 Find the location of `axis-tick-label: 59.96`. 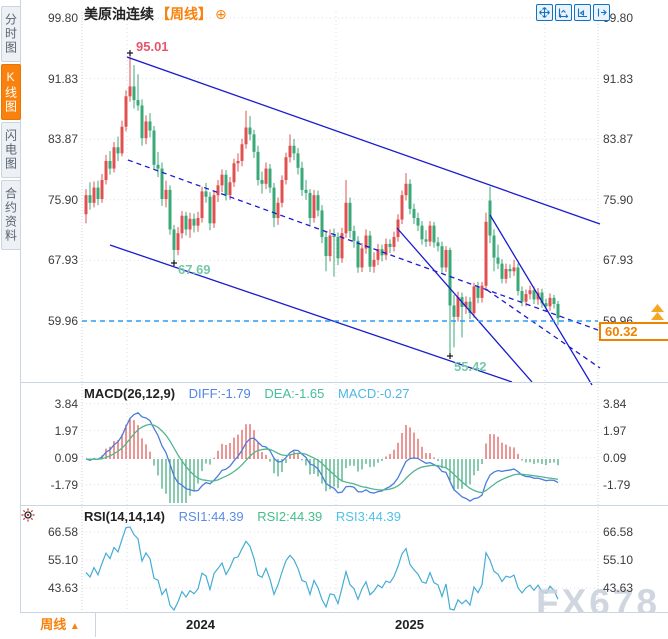

axis-tick-label: 59.96 is located at coordinates (62, 321).